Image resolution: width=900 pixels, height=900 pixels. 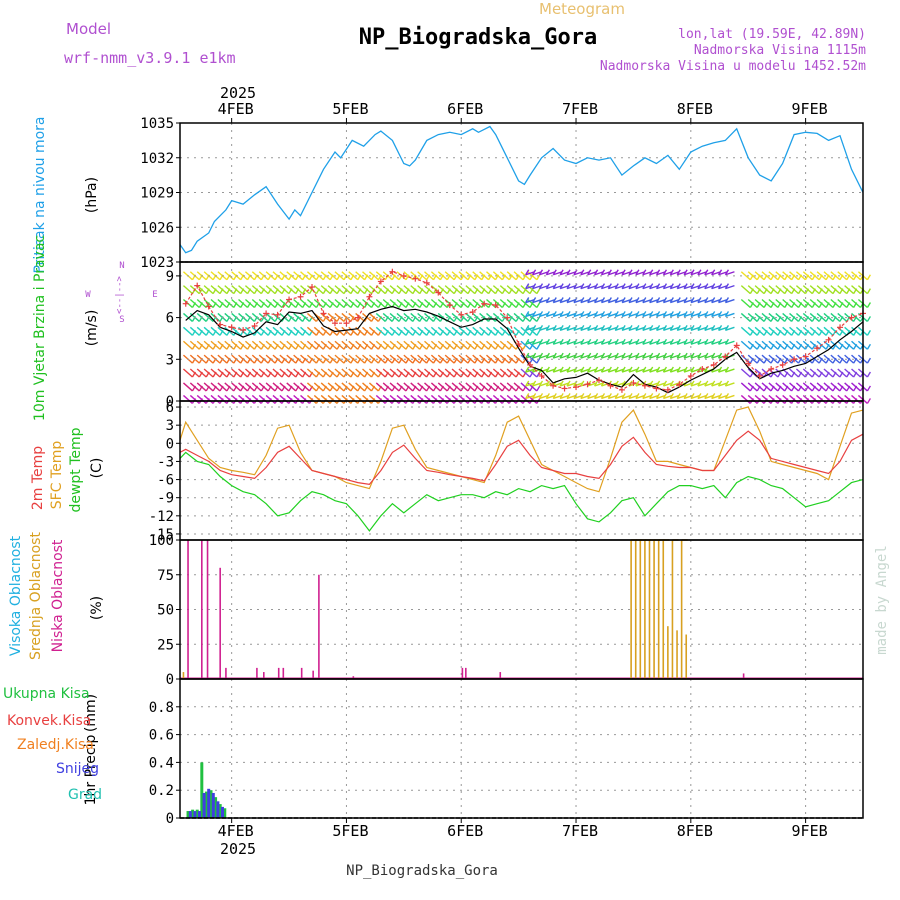 I want to click on precip-total-bar, so click(x=225, y=813).